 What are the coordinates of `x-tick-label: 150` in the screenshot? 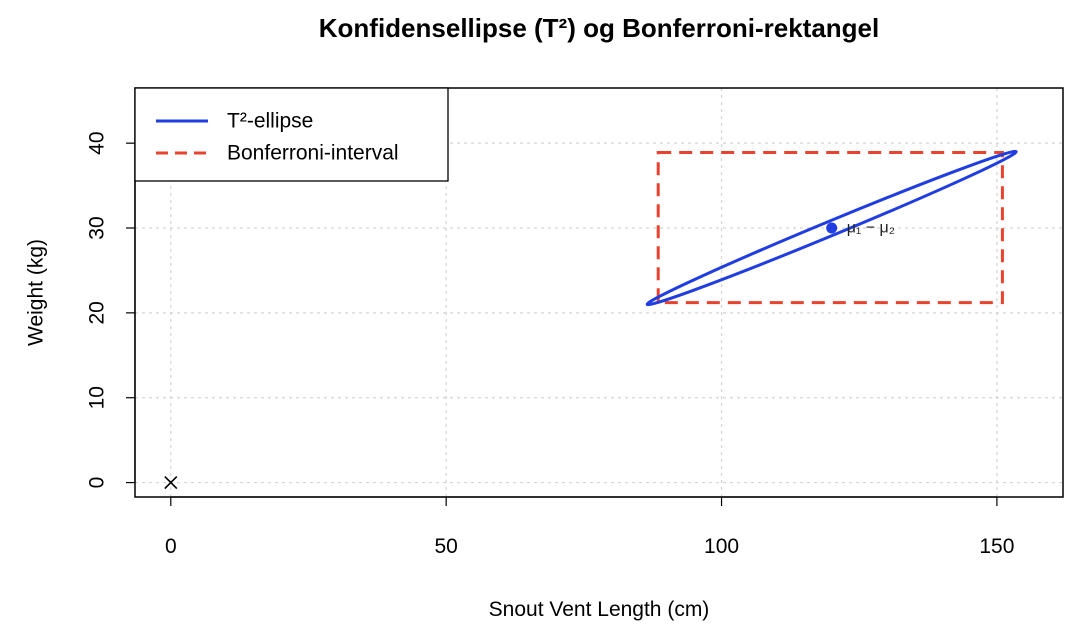 It's located at (996, 546).